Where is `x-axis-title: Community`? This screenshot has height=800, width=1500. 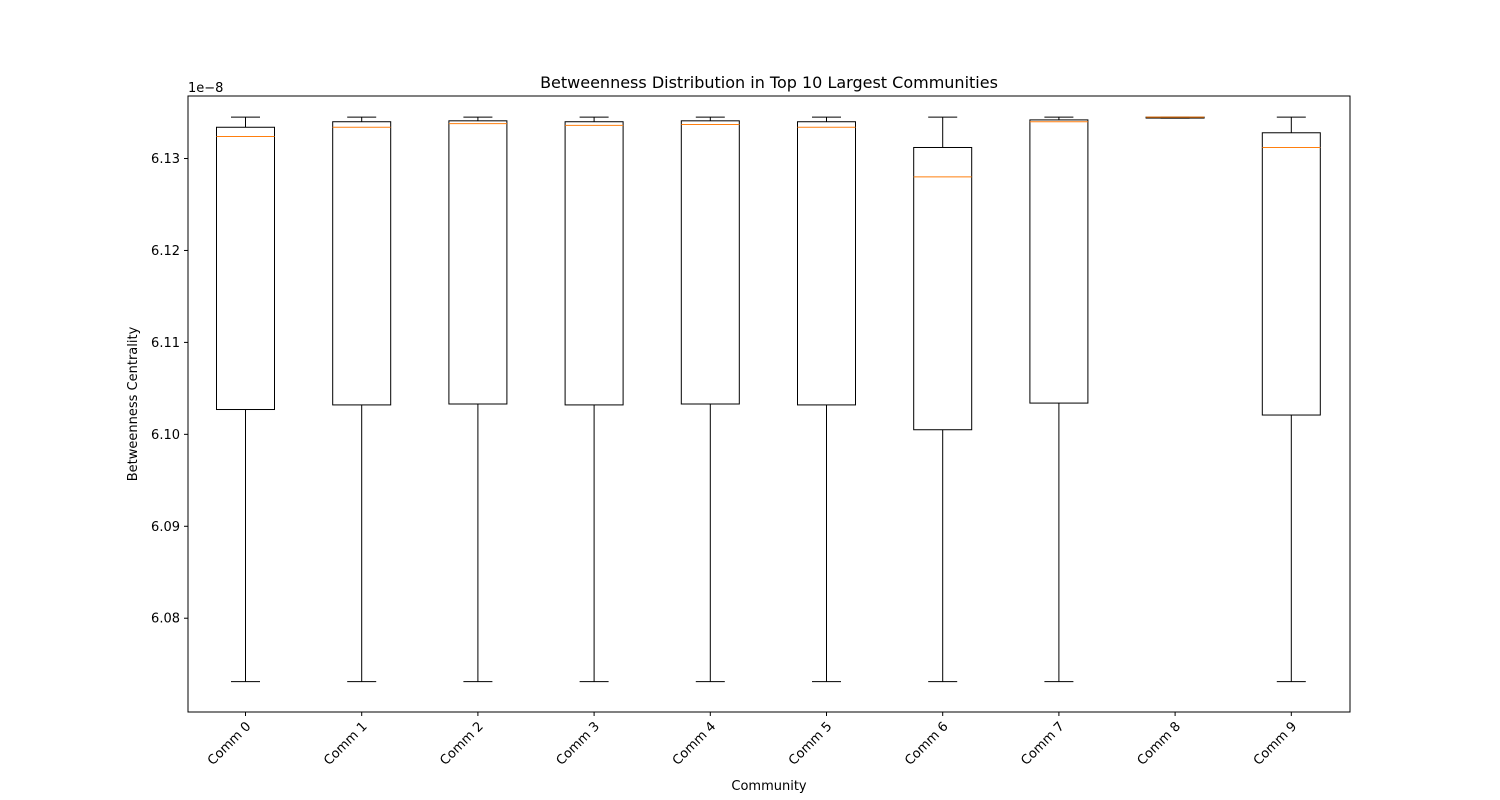 x-axis-title: Community is located at coordinates (769, 786).